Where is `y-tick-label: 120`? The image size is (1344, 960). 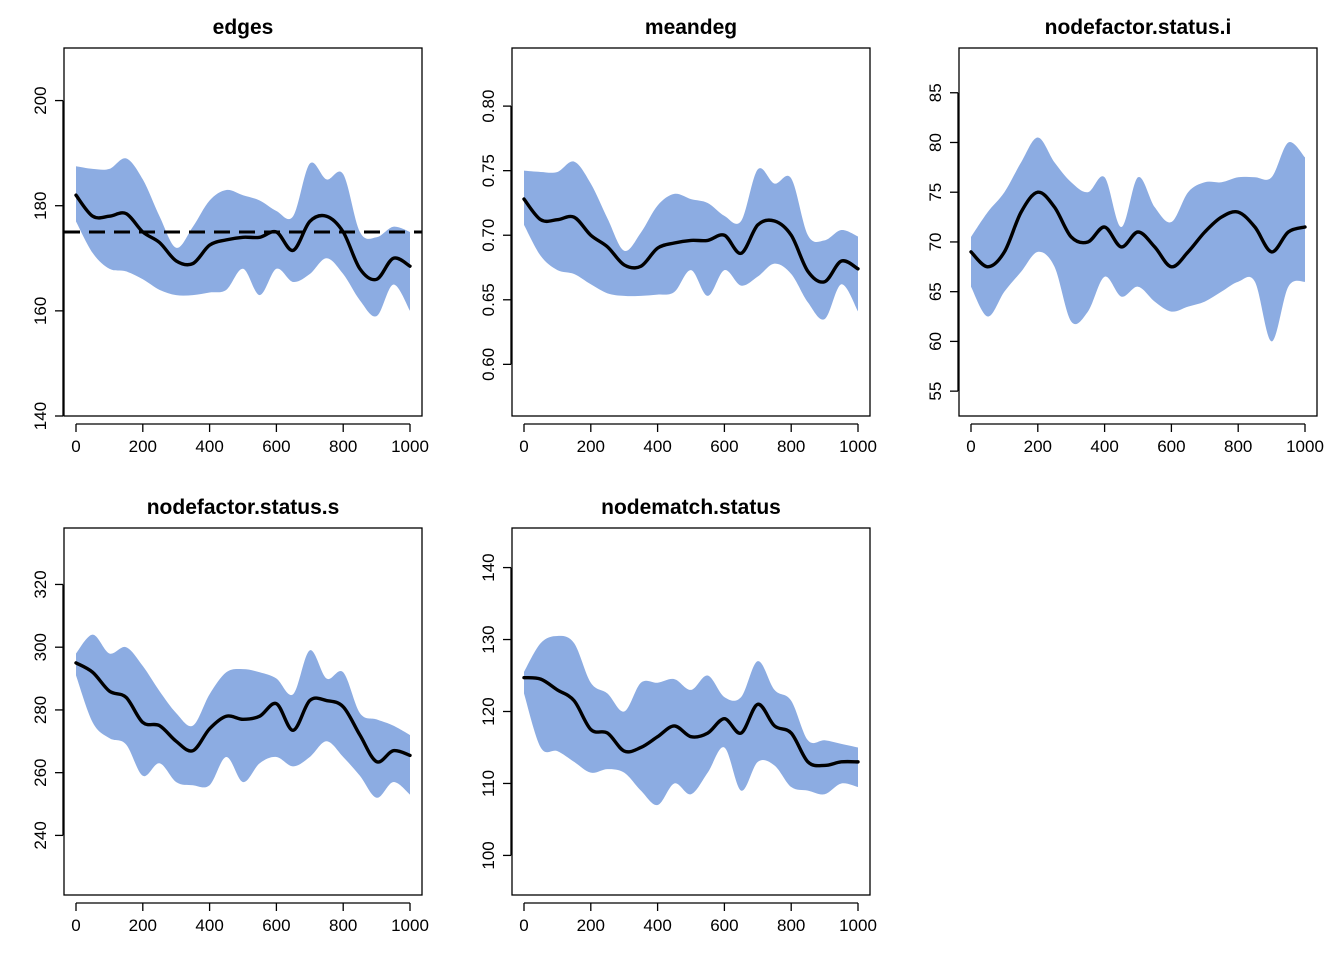 y-tick-label: 120 is located at coordinates (488, 711).